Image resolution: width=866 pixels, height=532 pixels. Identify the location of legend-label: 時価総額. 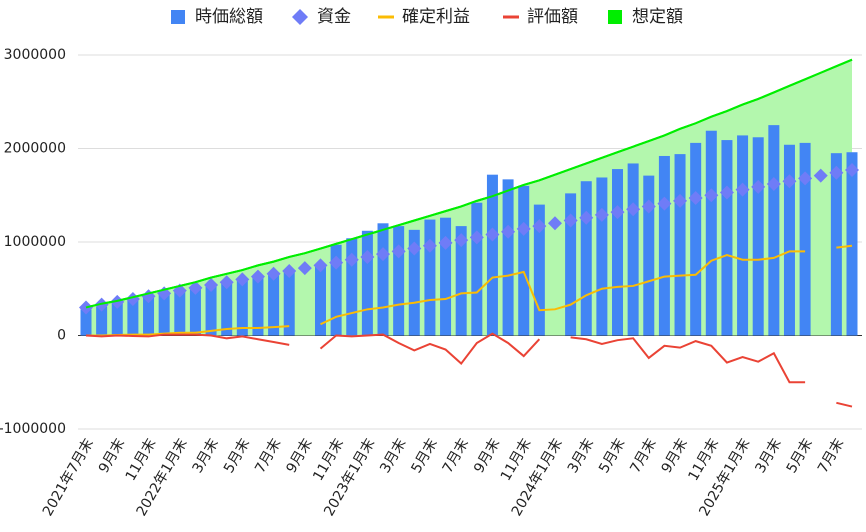
(229, 17).